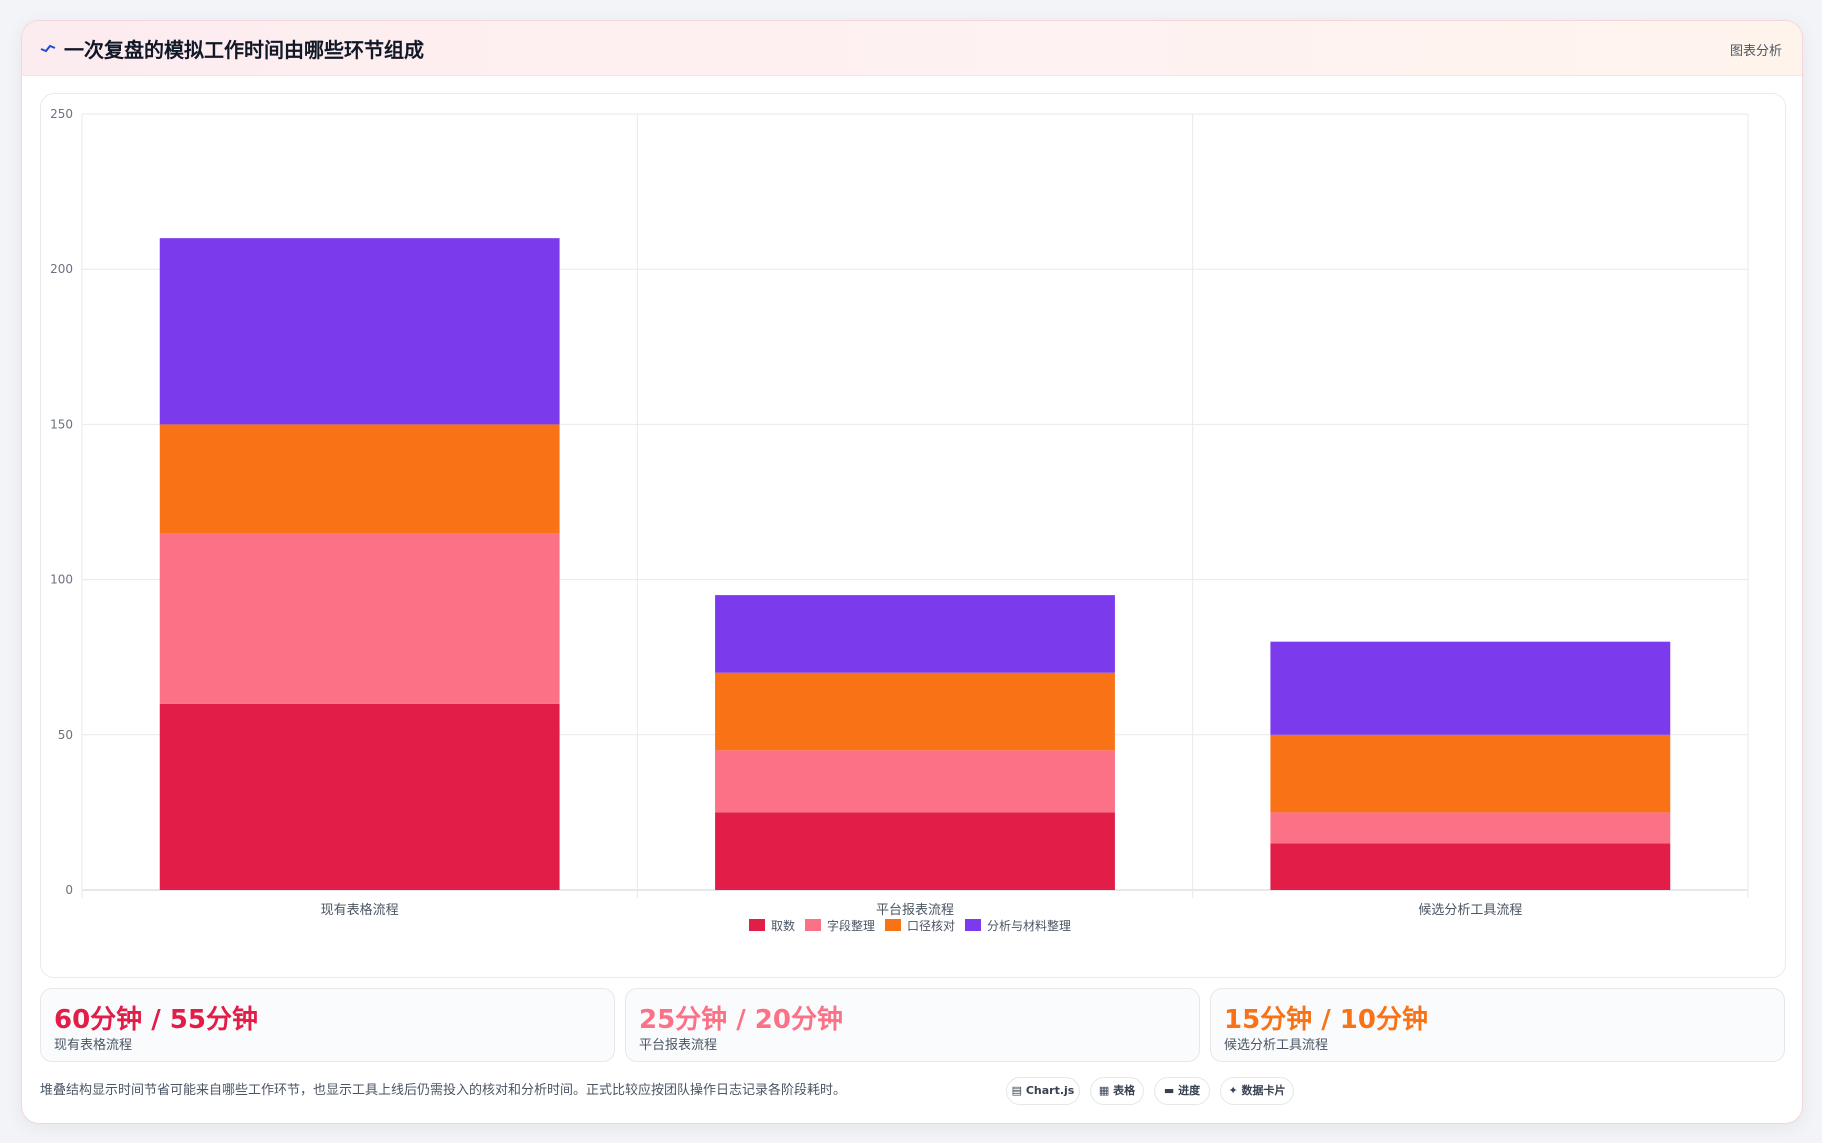  What do you see at coordinates (1182, 1091) in the screenshot?
I see `tag-progress: ▬ 进度` at bounding box center [1182, 1091].